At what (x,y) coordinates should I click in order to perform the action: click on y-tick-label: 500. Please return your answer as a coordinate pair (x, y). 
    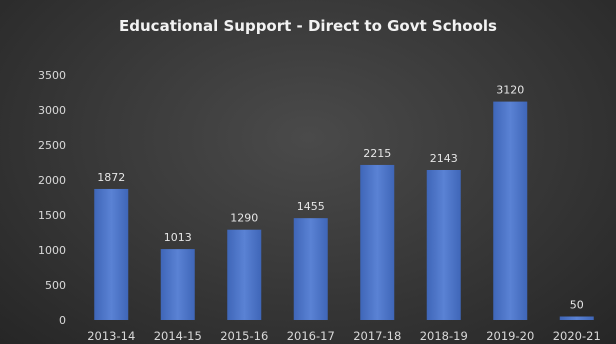
    Looking at the image, I should click on (55, 285).